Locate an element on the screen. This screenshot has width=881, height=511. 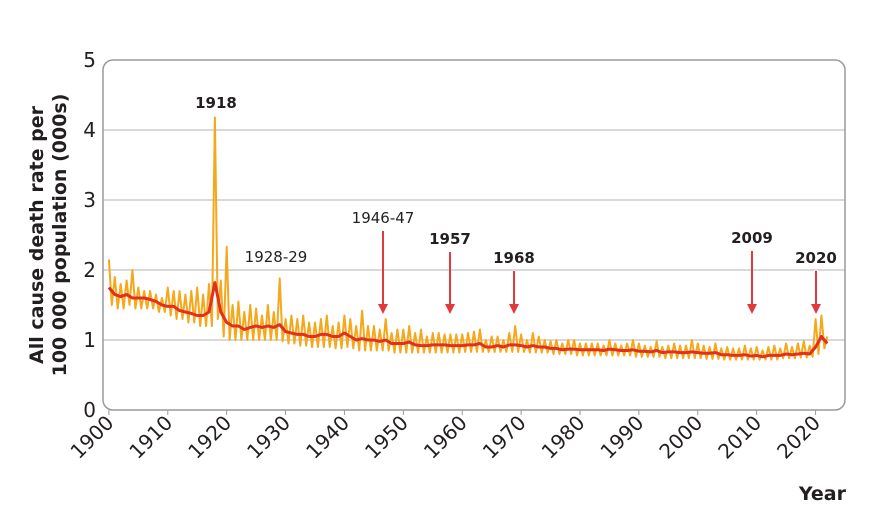
x-tick-label: 1940 is located at coordinates (327, 437).